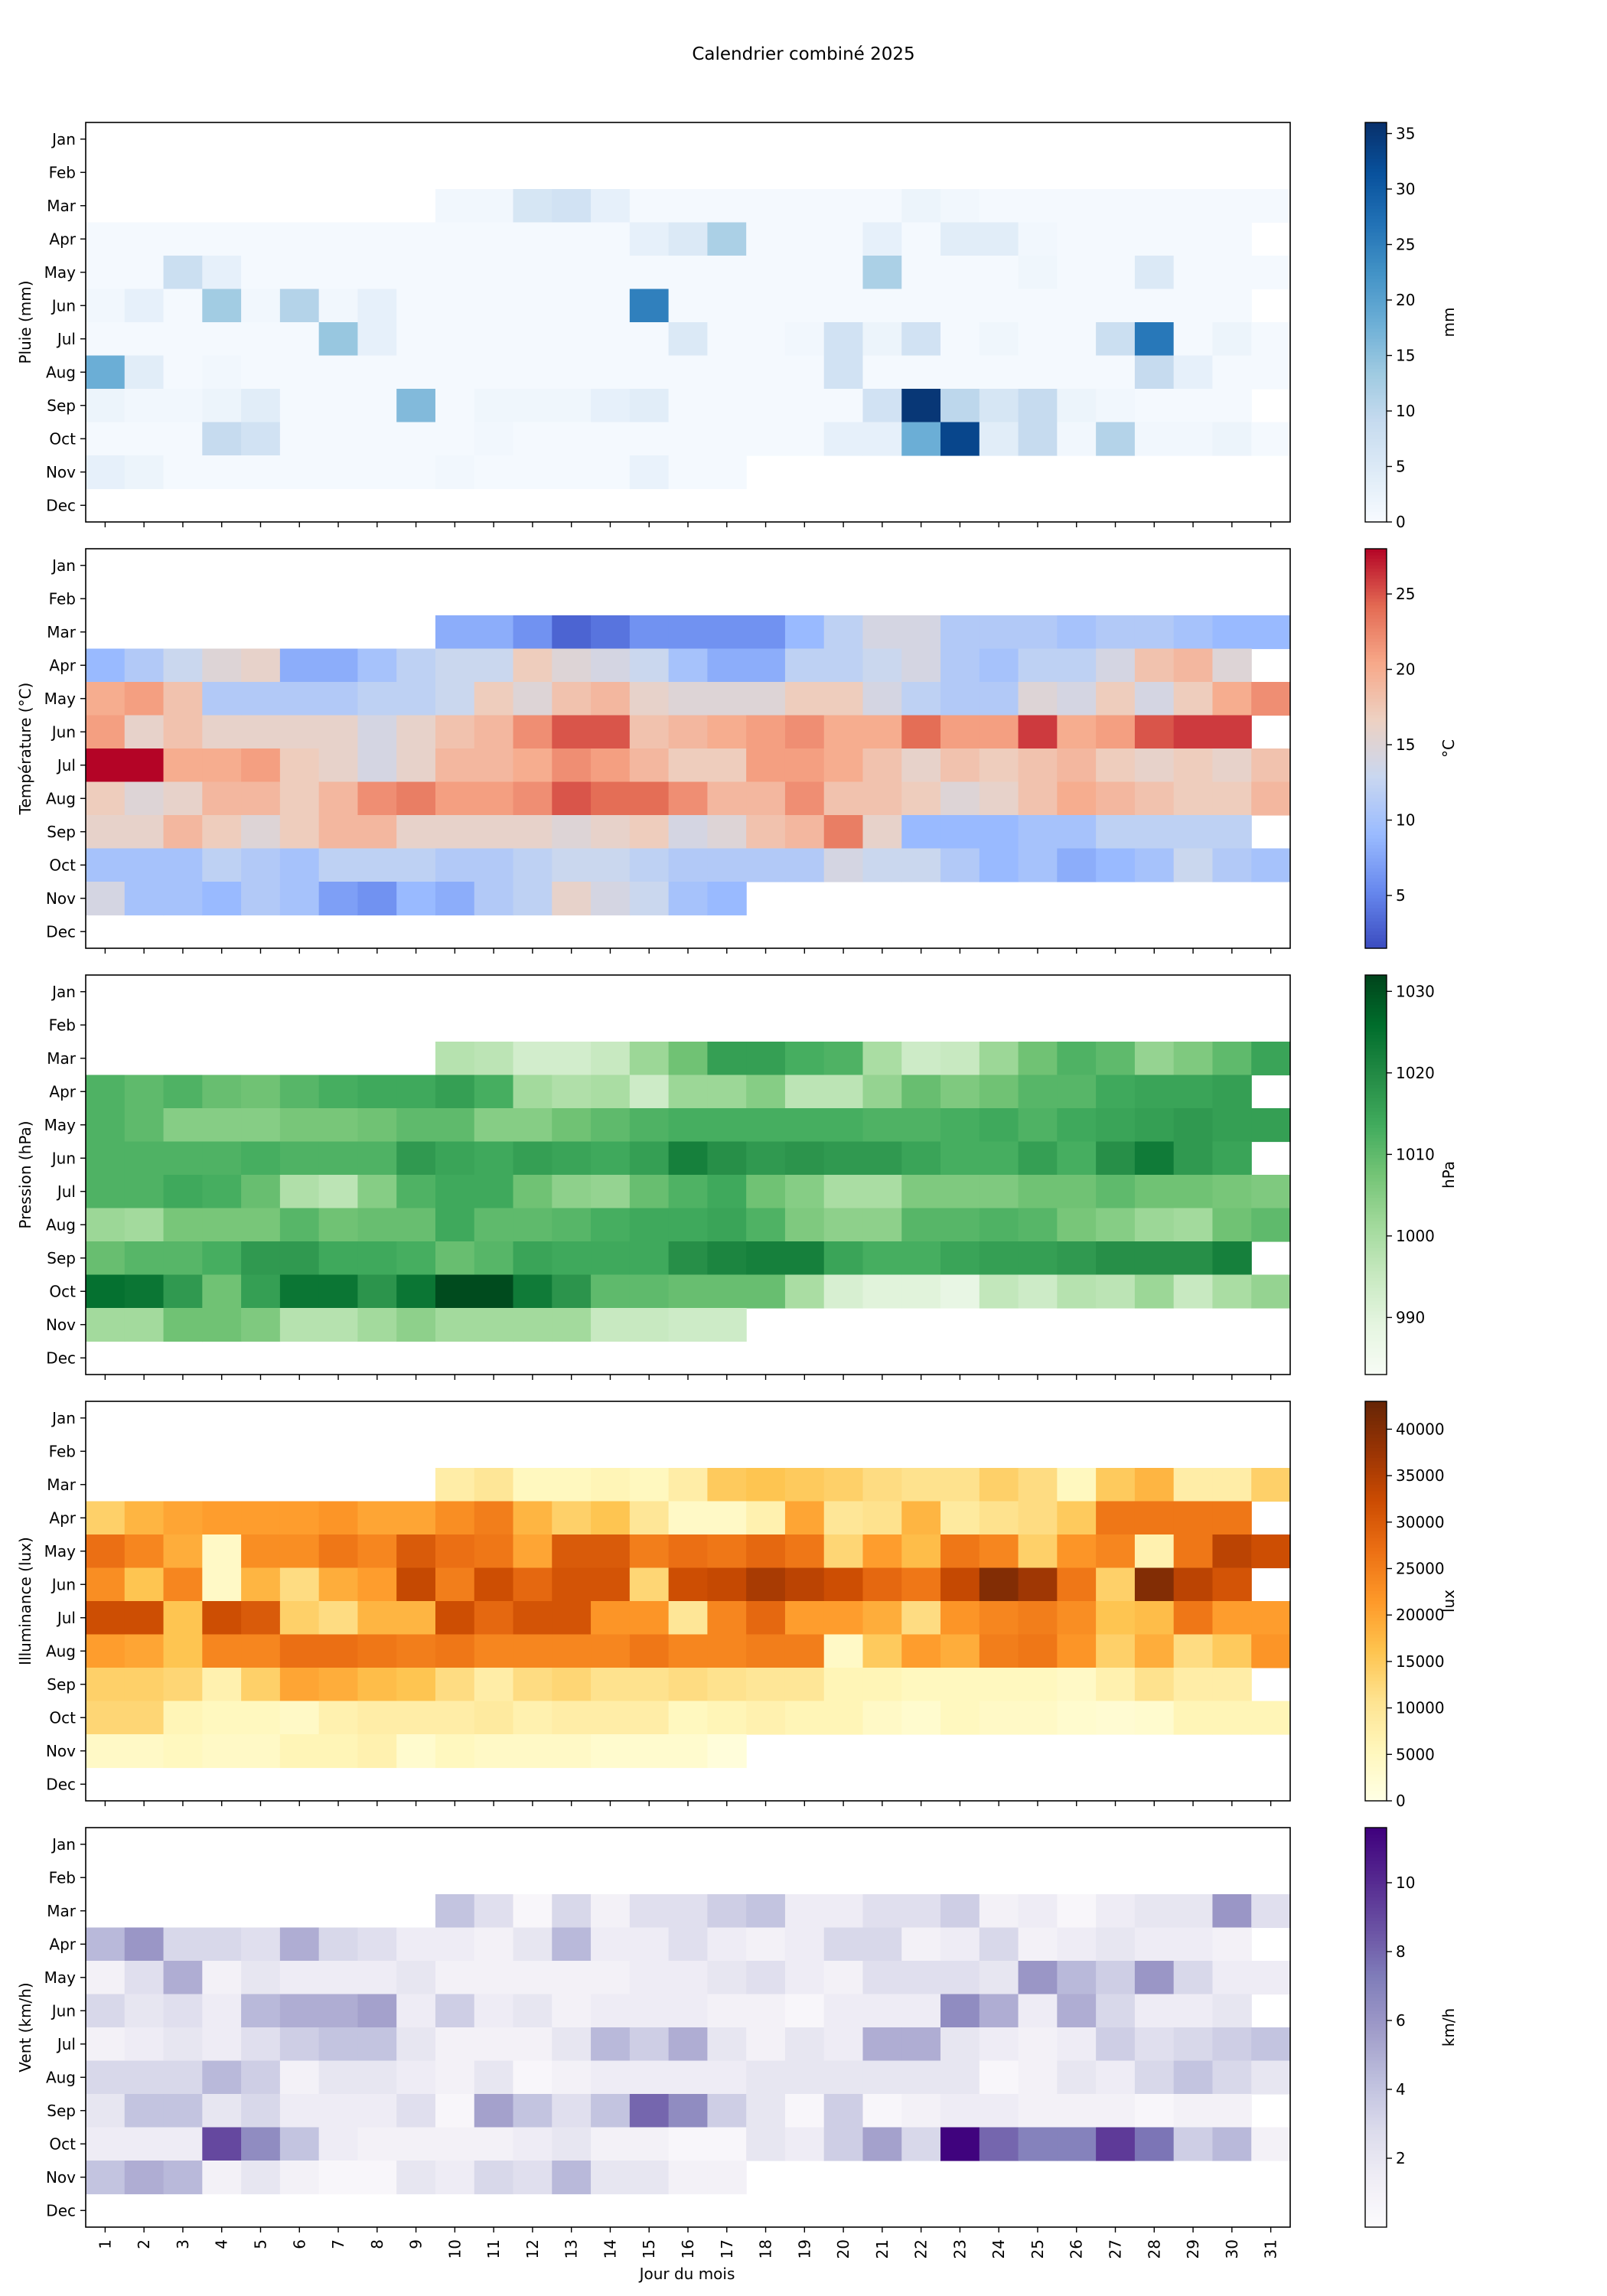 The width and height of the screenshot is (1607, 2296). I want to click on month-tick-label: Mar, so click(62, 632).